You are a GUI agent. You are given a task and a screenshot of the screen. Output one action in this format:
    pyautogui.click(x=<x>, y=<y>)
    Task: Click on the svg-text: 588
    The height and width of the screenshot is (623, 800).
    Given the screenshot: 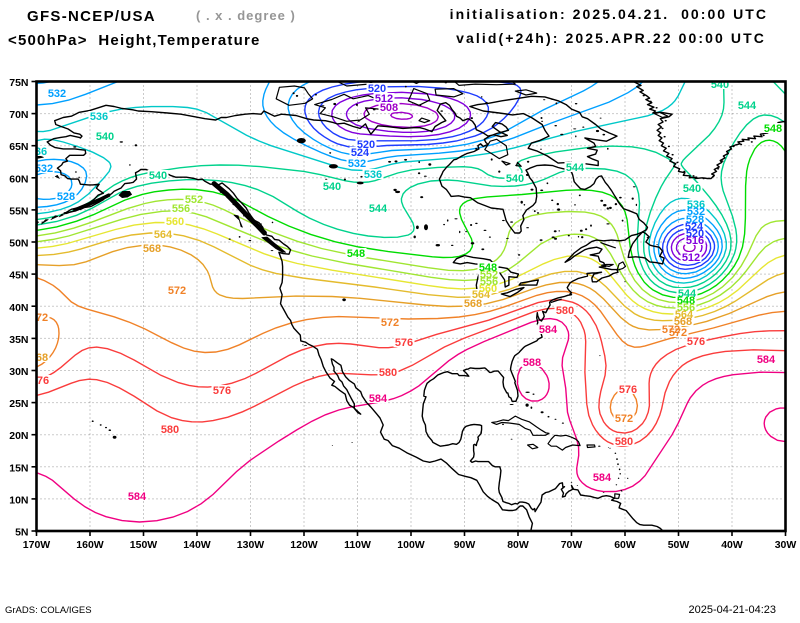 What is the action you would take?
    pyautogui.click(x=532, y=363)
    